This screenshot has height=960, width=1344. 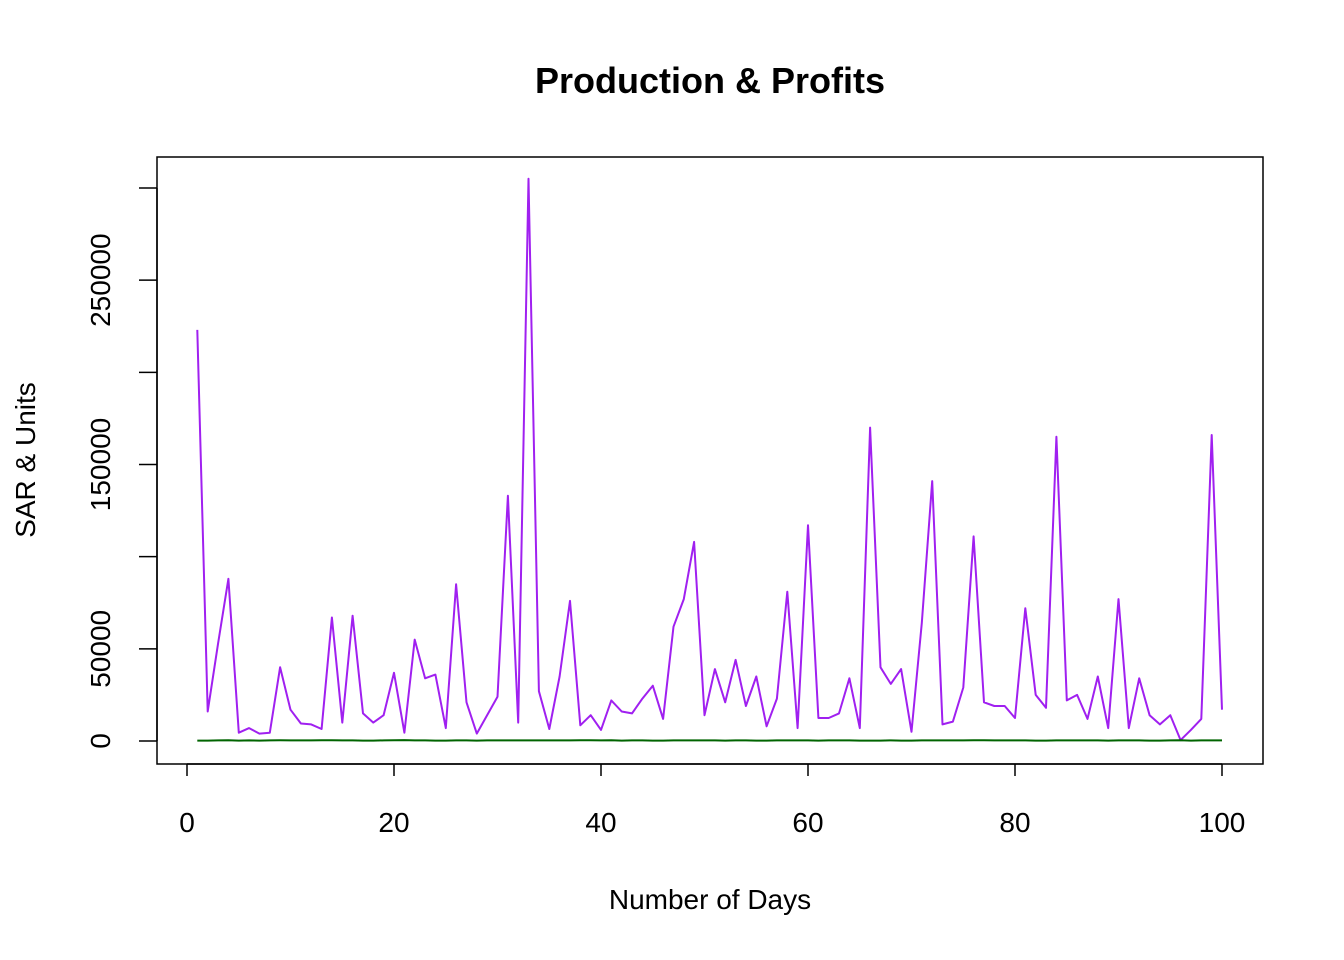 What do you see at coordinates (712, 800) in the screenshot?
I see `x-axis: 0 20 40 60 80 100` at bounding box center [712, 800].